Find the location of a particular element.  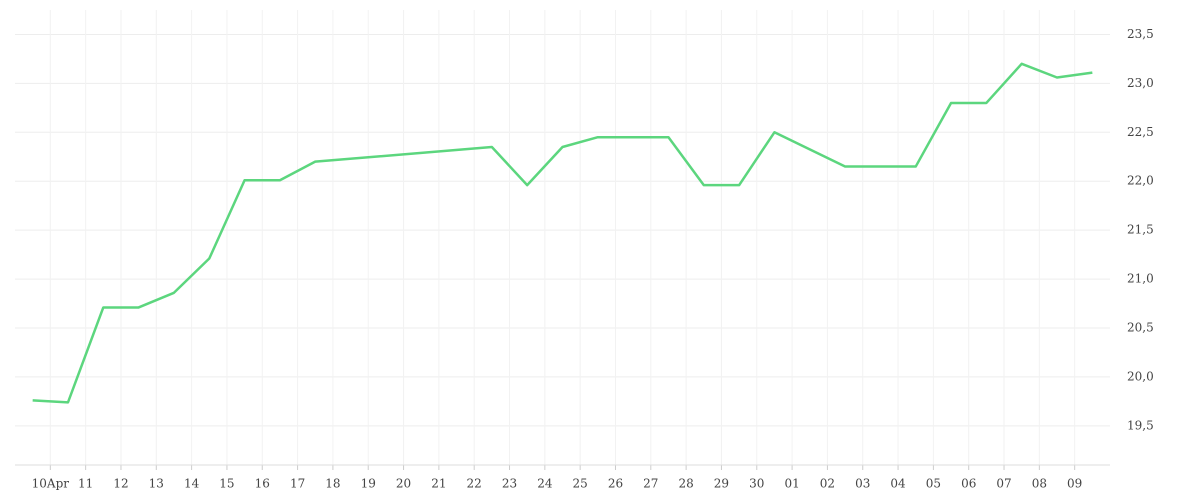

y-tick-label: 20,5 is located at coordinates (1140, 328).